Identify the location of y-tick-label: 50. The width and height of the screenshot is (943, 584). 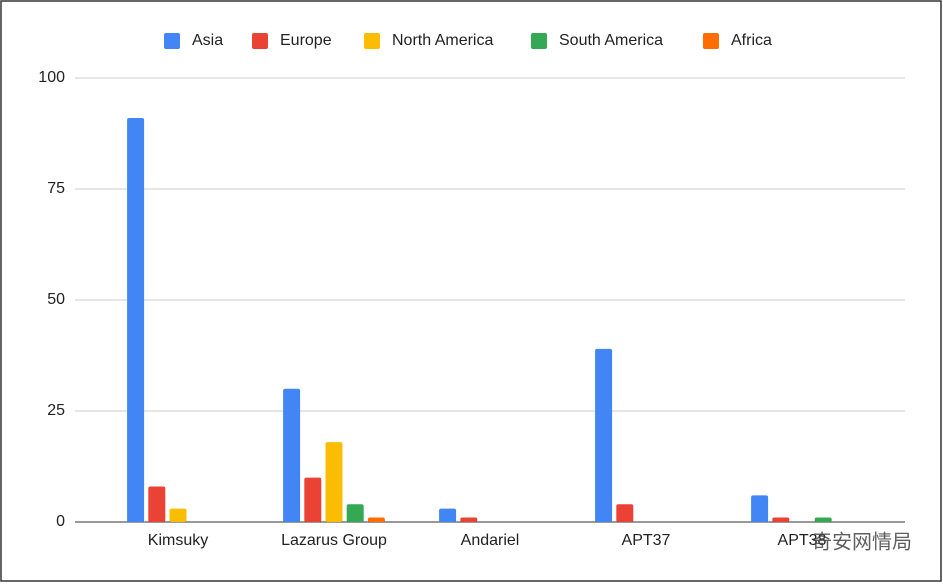
(56, 299).